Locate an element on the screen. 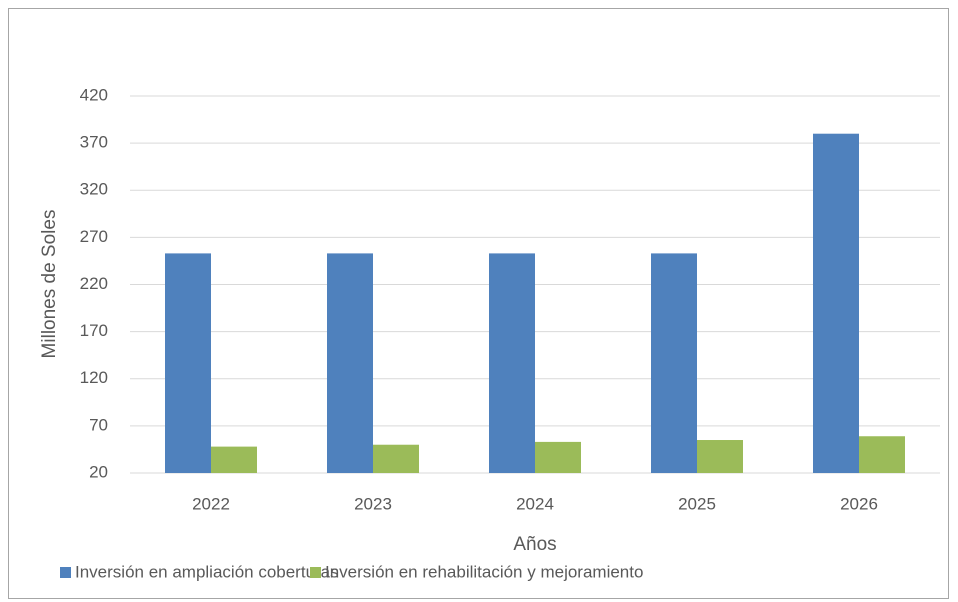 Image resolution: width=958 pixels, height=602 pixels. x-tick-label: 2023 is located at coordinates (373, 503).